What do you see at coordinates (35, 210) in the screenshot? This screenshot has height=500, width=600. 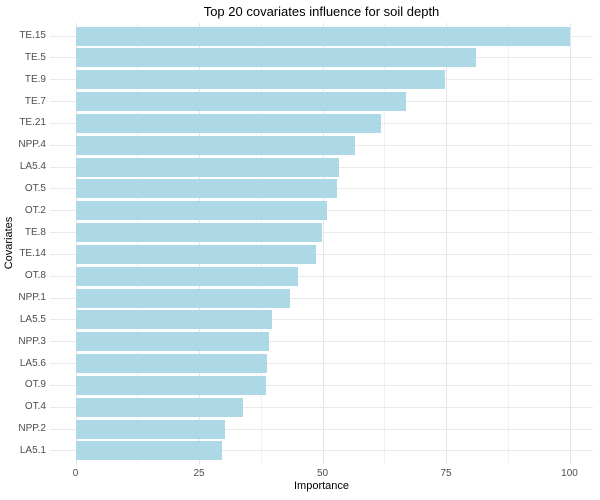 I see `y-tick-label: OT.2` at bounding box center [35, 210].